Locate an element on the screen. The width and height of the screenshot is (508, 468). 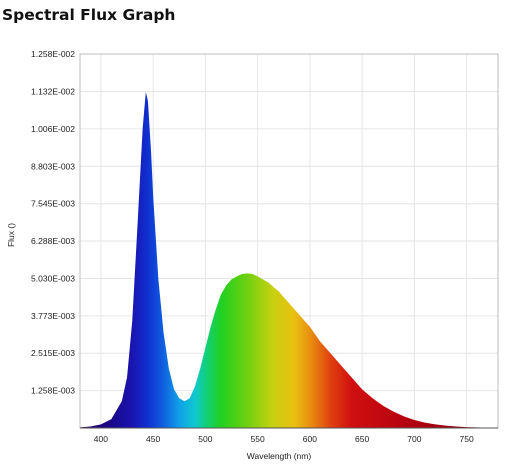
chart-title: Spectral Flux Graph is located at coordinates (89, 15).